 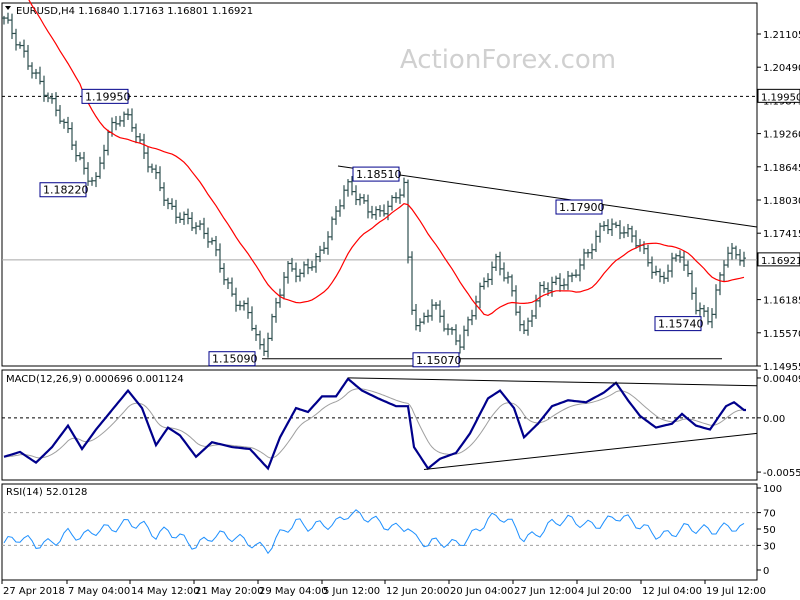 What do you see at coordinates (34, 591) in the screenshot?
I see `x-tick-label: 27 Apr 2018` at bounding box center [34, 591].